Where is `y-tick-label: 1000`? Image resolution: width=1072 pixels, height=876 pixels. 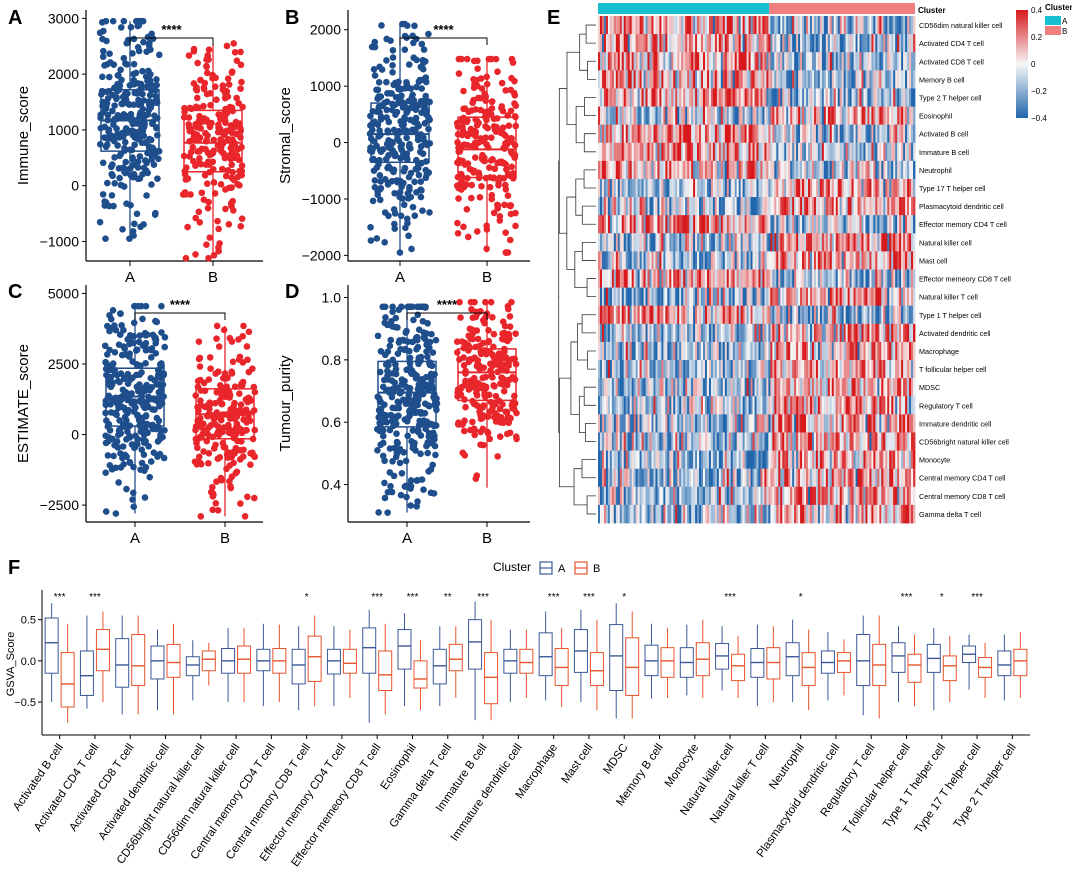
y-tick-label: 1000 is located at coordinates (325, 86).